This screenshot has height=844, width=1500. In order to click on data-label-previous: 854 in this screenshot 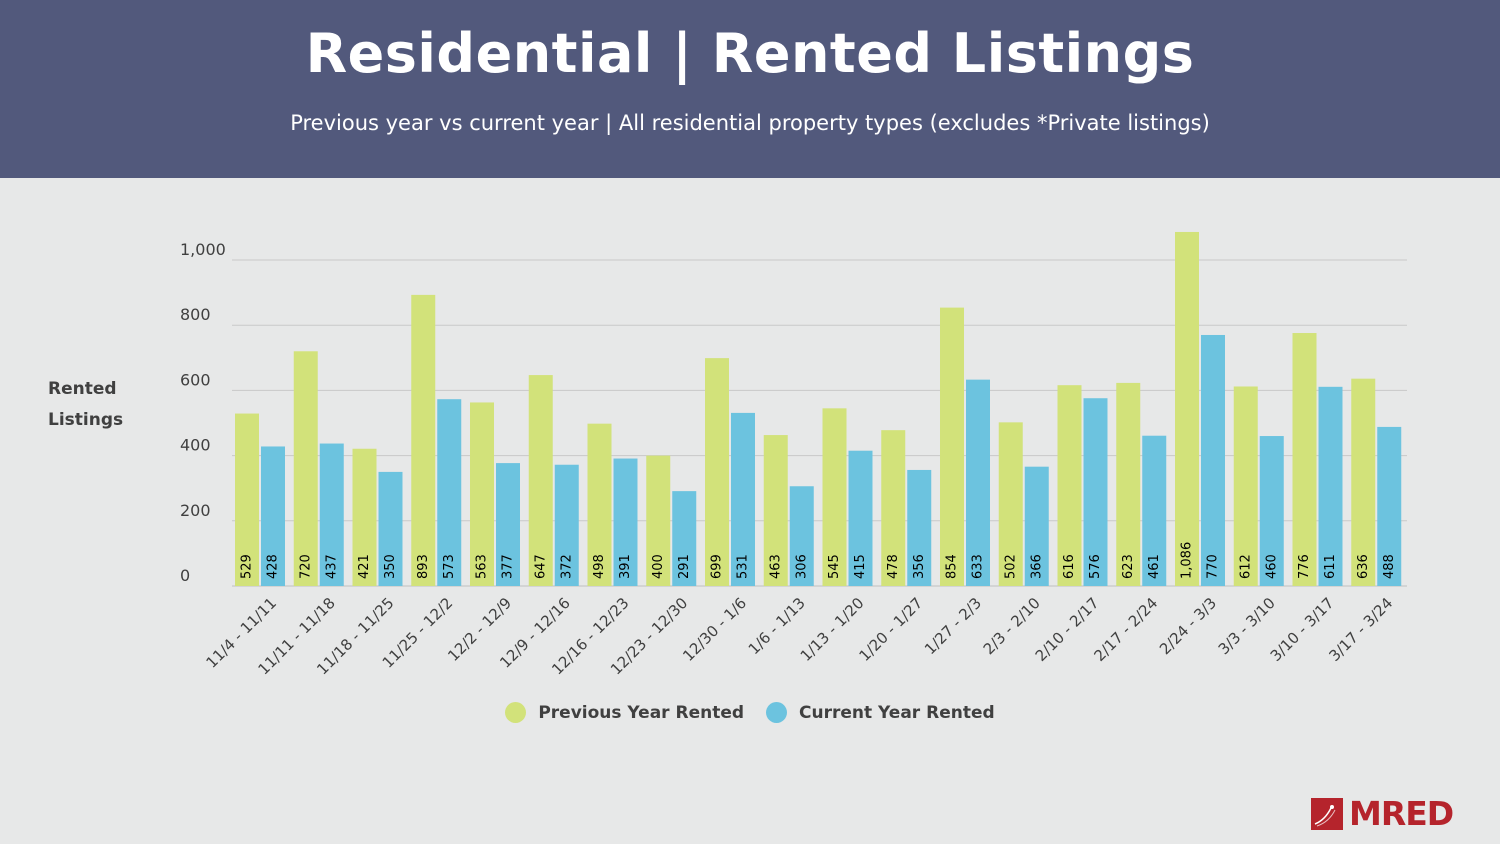, I will do `click(952, 566)`.